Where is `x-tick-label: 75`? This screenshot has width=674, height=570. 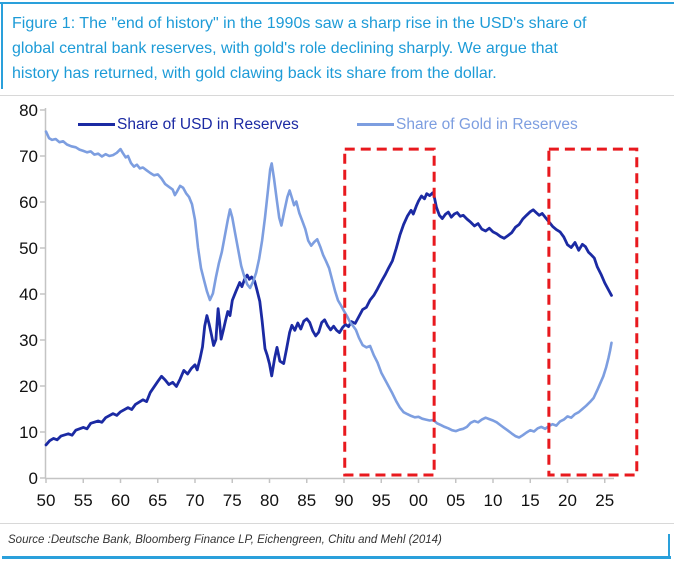
x-tick-label: 75 is located at coordinates (232, 500).